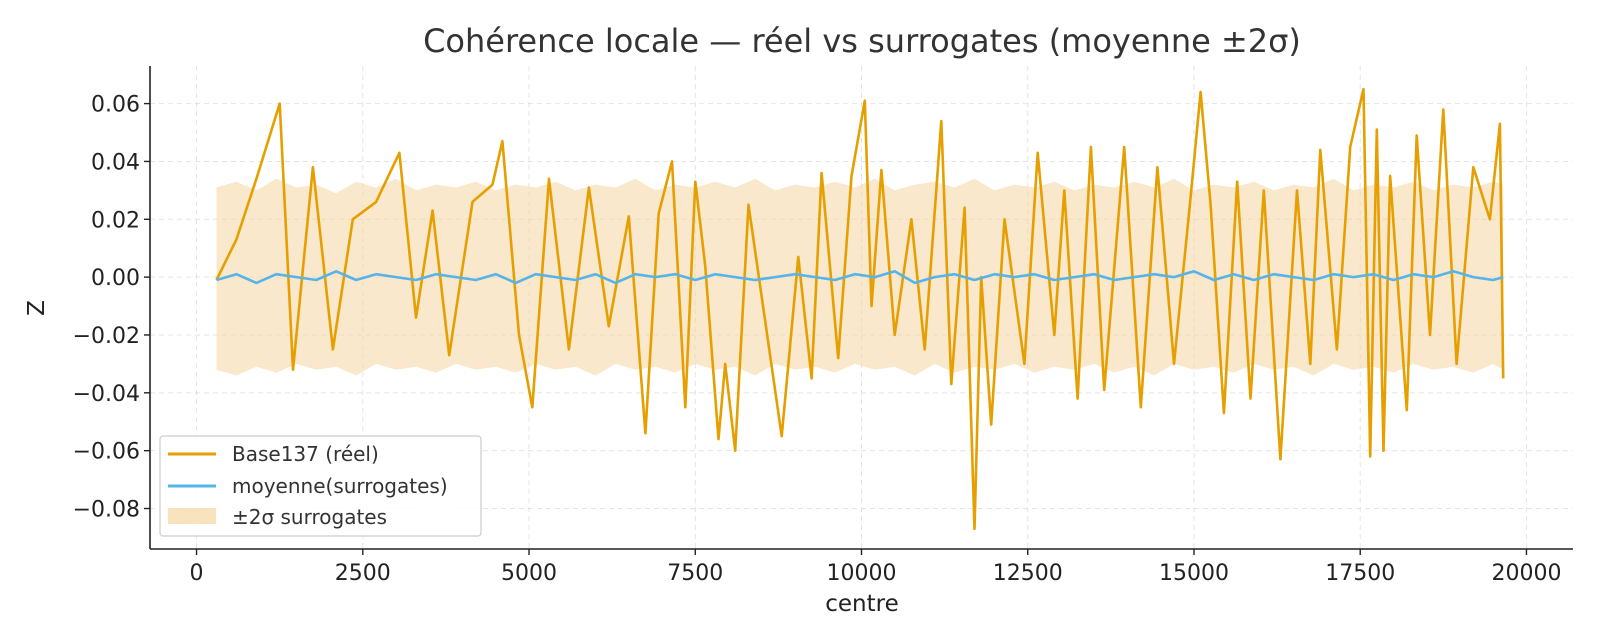 This screenshot has width=1600, height=640. Describe the element at coordinates (309, 517) in the screenshot. I see `legend-label-band: ±2σ surrogates` at that location.